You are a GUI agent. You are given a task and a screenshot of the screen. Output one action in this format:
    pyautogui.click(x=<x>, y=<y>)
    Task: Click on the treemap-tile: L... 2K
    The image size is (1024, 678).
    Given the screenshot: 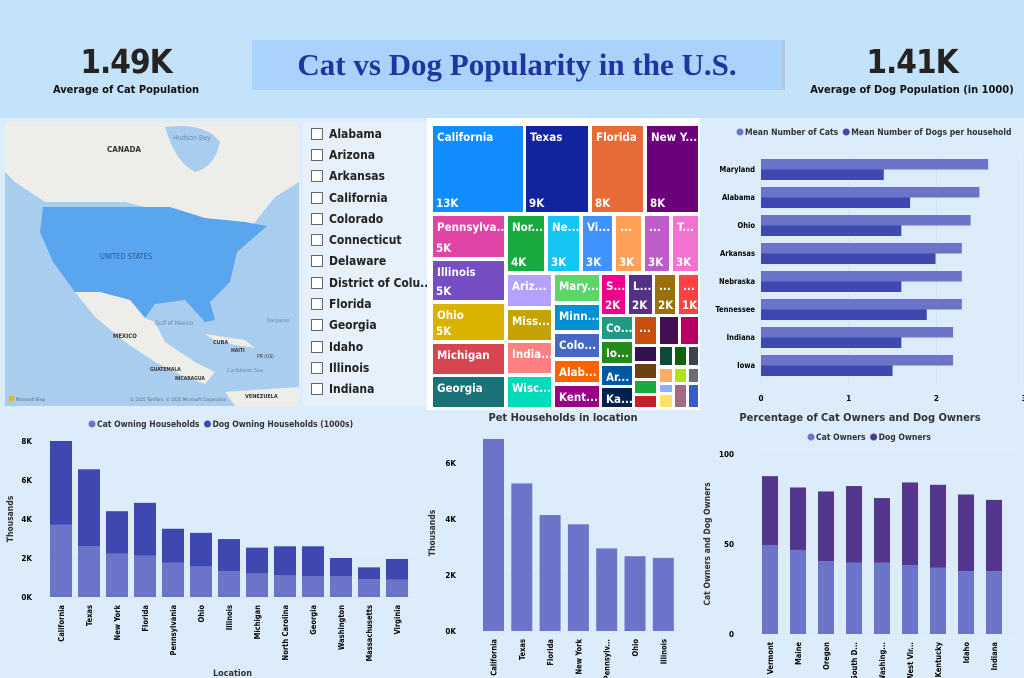 What is the action you would take?
    pyautogui.click(x=640, y=294)
    